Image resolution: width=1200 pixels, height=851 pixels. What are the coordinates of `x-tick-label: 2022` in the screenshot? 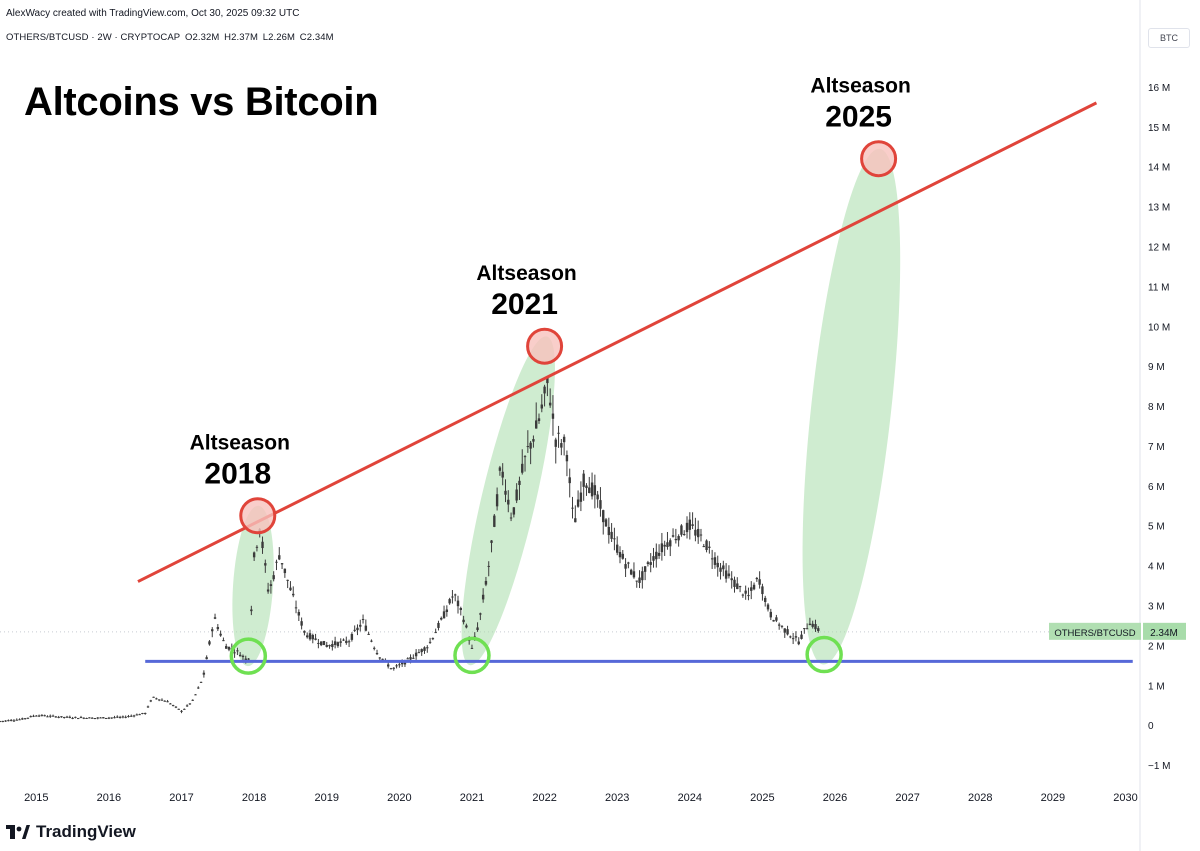 It's located at (544, 798).